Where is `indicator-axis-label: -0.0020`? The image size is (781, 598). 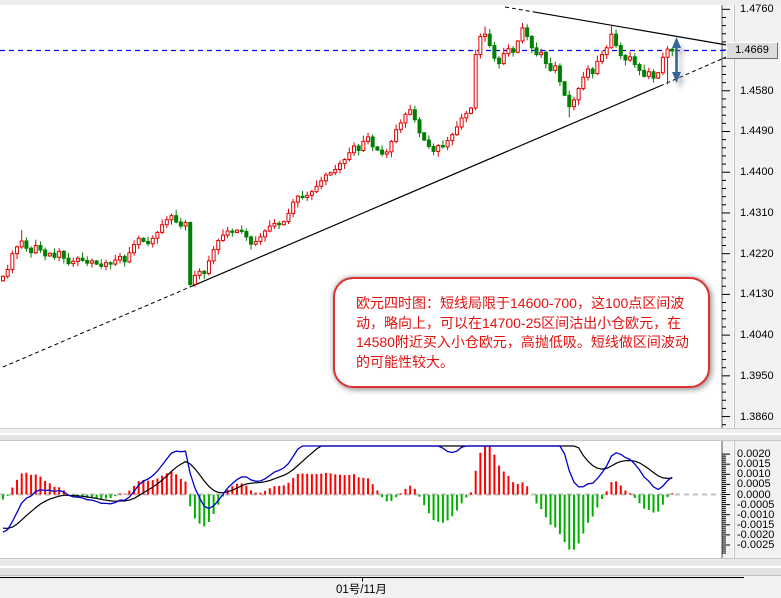 indicator-axis-label: -0.0020 is located at coordinates (756, 534).